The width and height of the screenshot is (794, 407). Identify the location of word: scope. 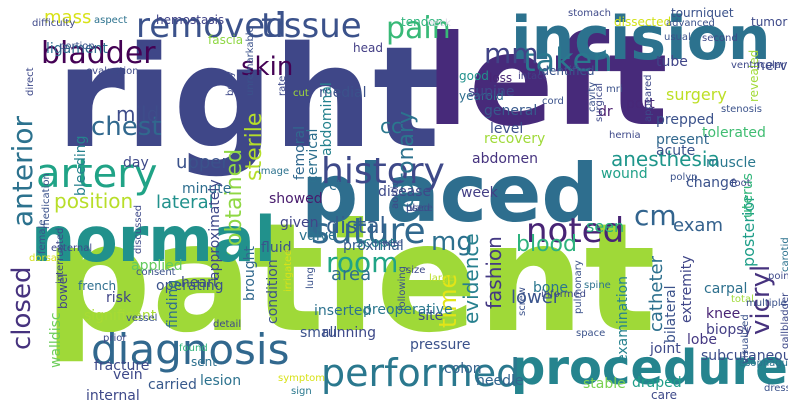
(377, 243).